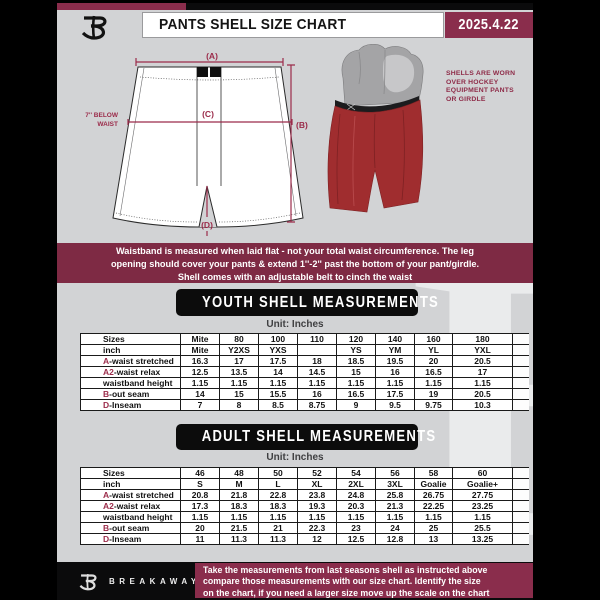 The height and width of the screenshot is (600, 600). I want to click on value-cell: 8.5, so click(278, 405).